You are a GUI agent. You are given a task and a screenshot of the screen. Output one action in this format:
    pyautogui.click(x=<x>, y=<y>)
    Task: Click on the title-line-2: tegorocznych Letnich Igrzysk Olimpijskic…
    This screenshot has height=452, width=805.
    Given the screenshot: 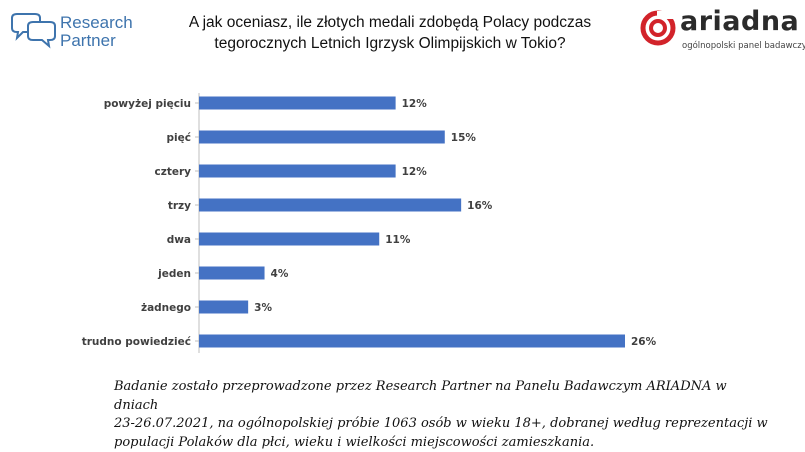 What is the action you would take?
    pyautogui.click(x=390, y=43)
    